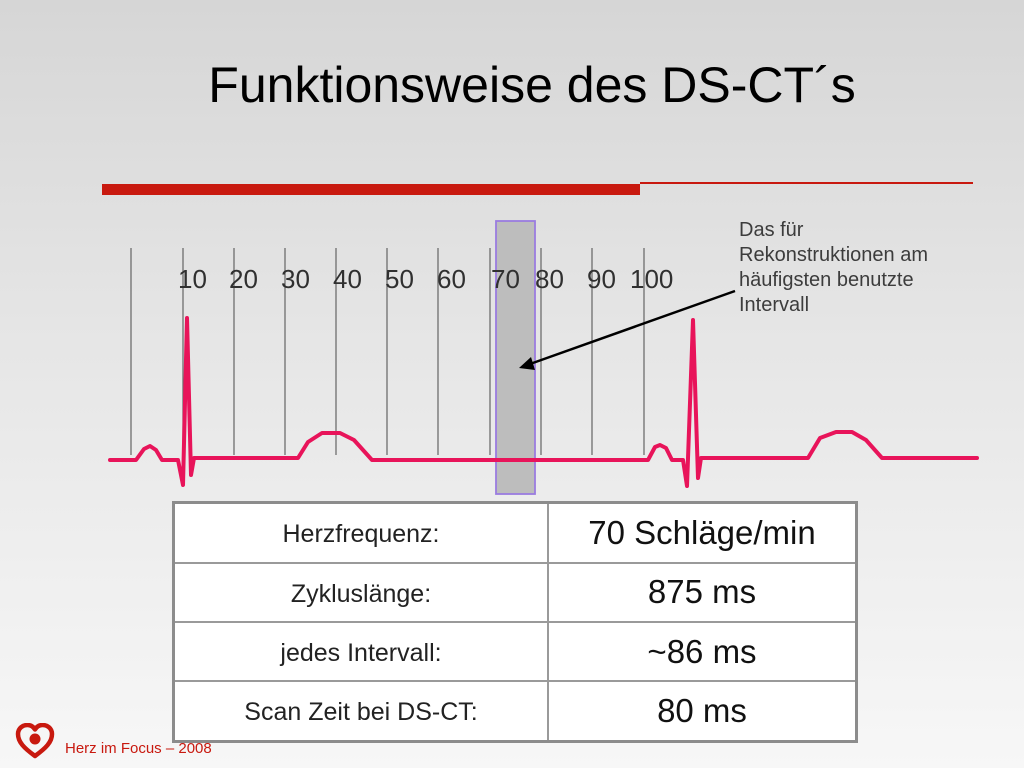  I want to click on scale-label-50: 50, so click(399, 279).